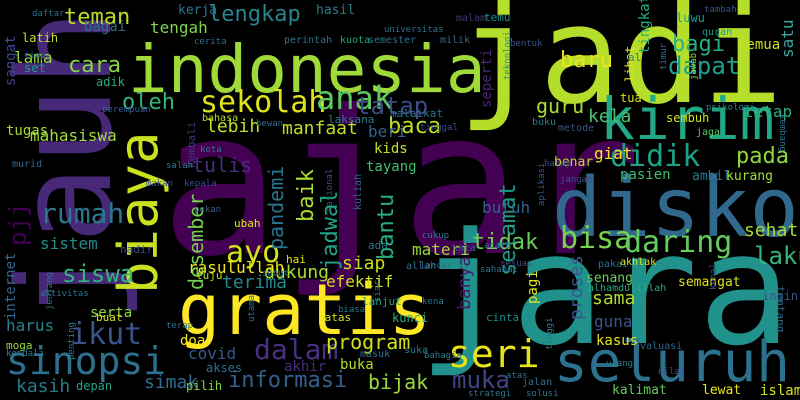 Image resolution: width=800 pixels, height=400 pixels. I want to click on word: tua, so click(631, 98).